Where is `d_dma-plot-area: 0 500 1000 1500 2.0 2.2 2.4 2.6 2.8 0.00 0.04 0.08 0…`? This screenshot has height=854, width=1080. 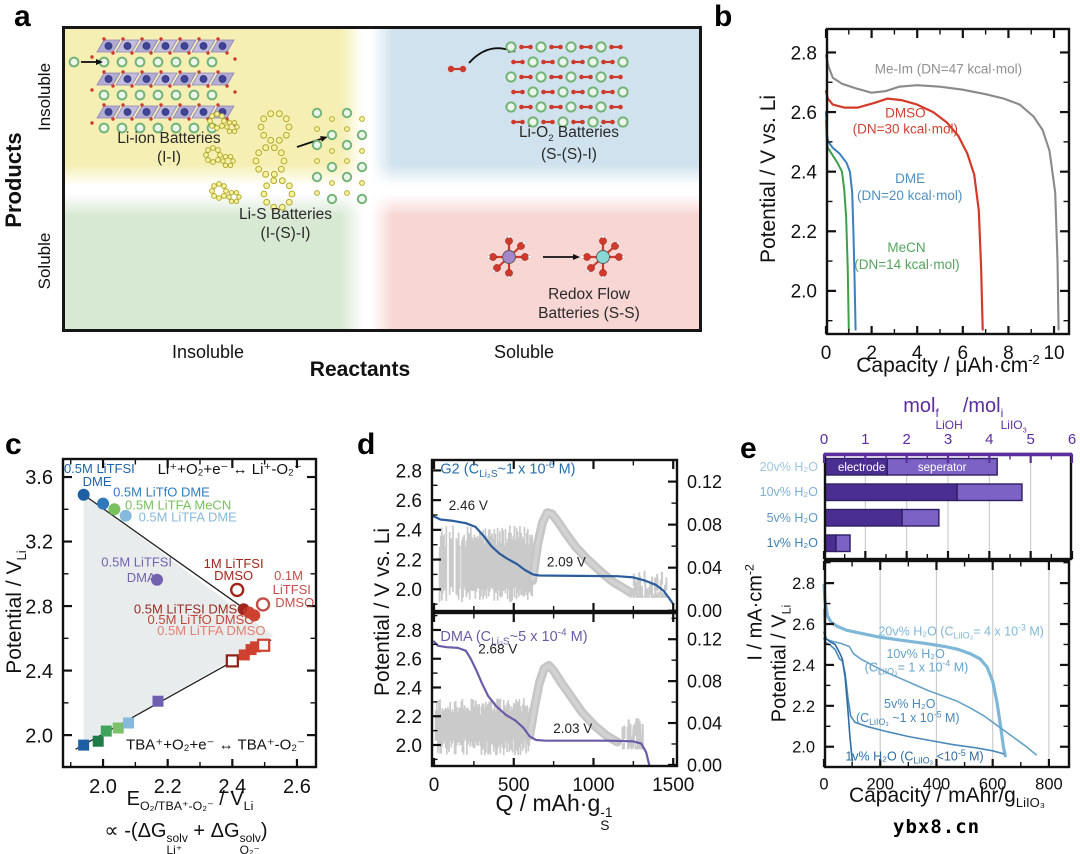 d_dma-plot-area: 0 500 1000 1500 2.0 2.2 2.4 2.6 2.8 0.00 0.04 0.08 0… is located at coordinates (559, 703).